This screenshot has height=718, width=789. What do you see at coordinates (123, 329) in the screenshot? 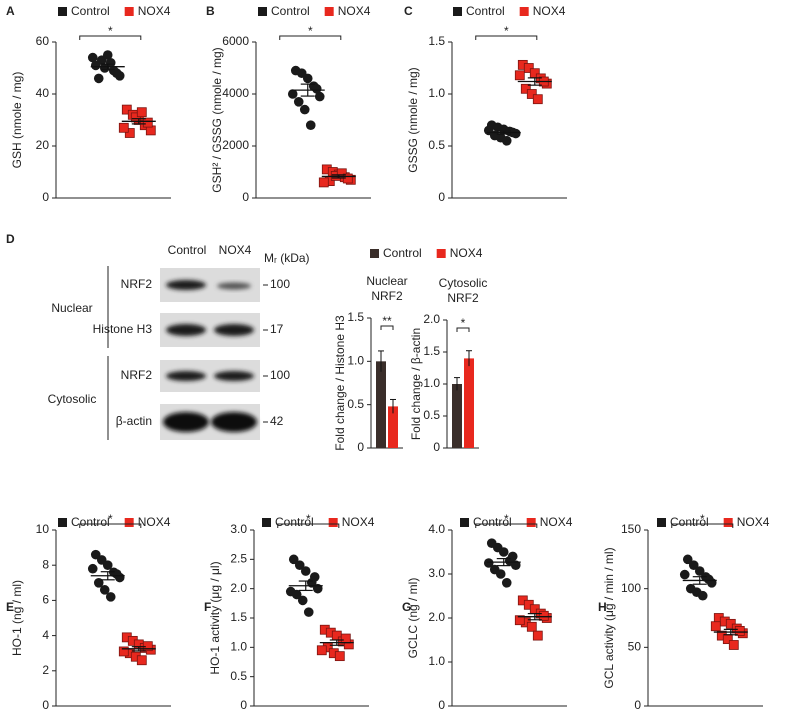
I see `protein-label: Histone H3` at bounding box center [123, 329].